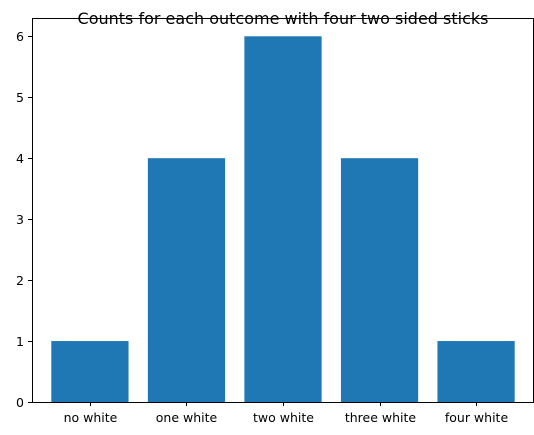 The image size is (534, 435). What do you see at coordinates (90, 371) in the screenshot?
I see `bar-no-white` at bounding box center [90, 371].